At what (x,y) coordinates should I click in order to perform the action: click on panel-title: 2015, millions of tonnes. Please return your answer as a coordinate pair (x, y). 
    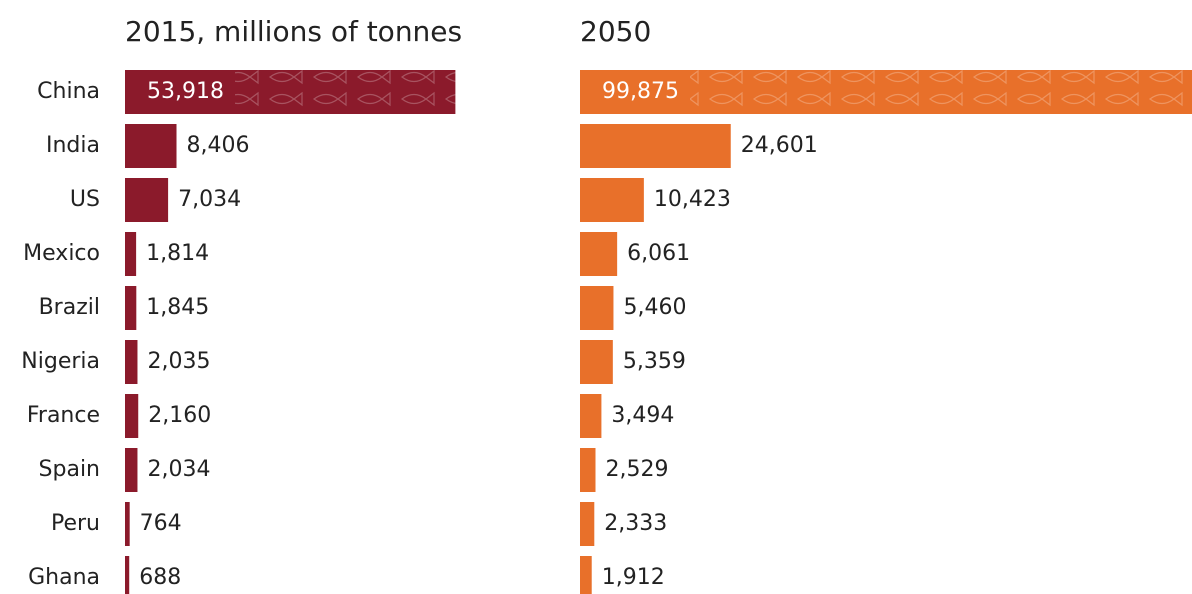
    Looking at the image, I should click on (293, 31).